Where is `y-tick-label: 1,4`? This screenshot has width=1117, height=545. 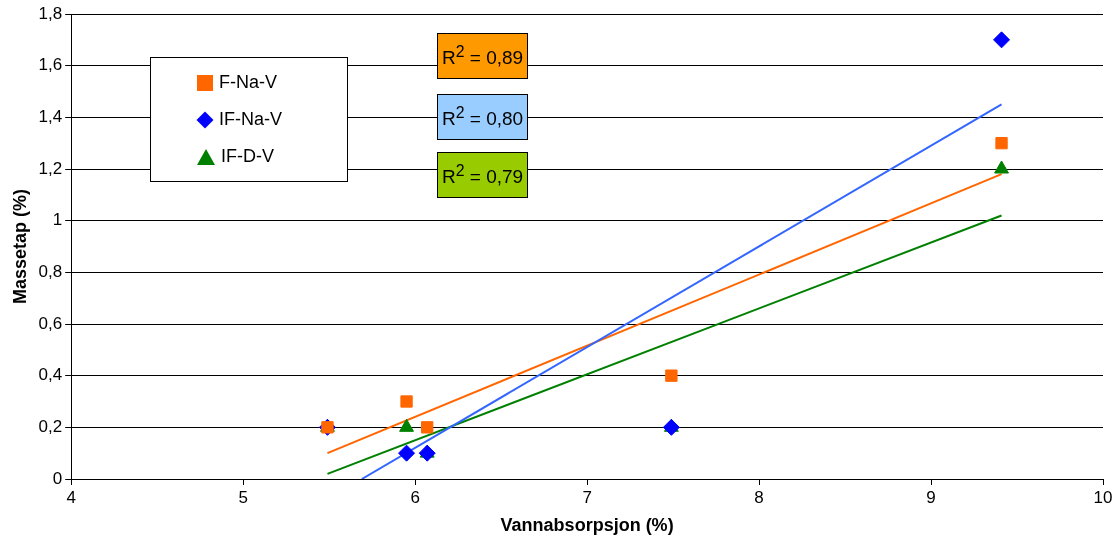 y-tick-label: 1,4 is located at coordinates (50, 117).